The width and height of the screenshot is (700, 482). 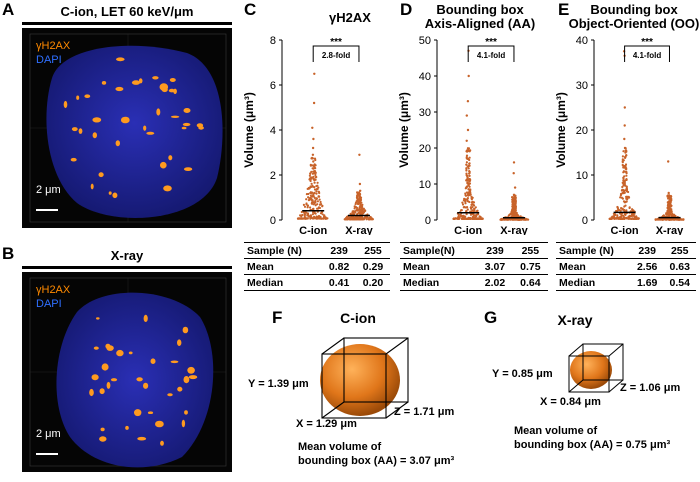 I want to click on table-cell: 255, so click(x=530, y=250).